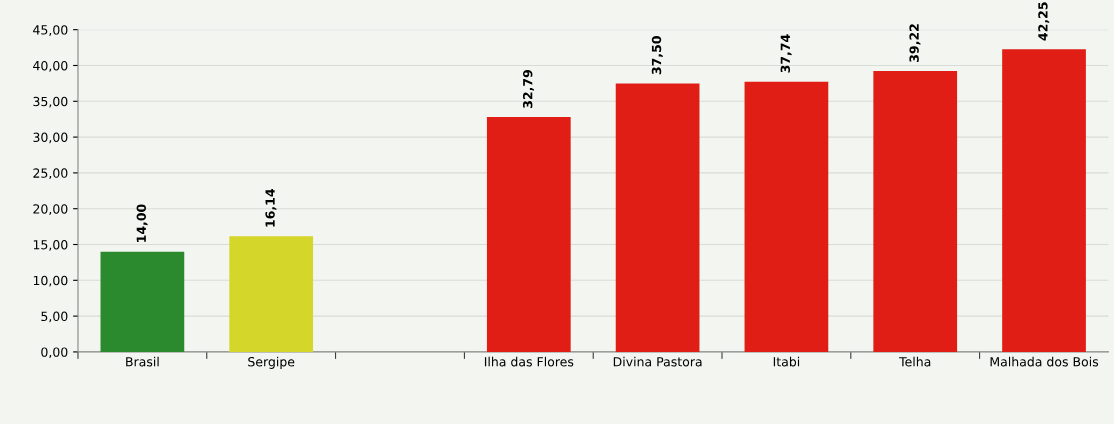 The height and width of the screenshot is (424, 1114). What do you see at coordinates (271, 208) in the screenshot?
I see `data-label: 16,14` at bounding box center [271, 208].